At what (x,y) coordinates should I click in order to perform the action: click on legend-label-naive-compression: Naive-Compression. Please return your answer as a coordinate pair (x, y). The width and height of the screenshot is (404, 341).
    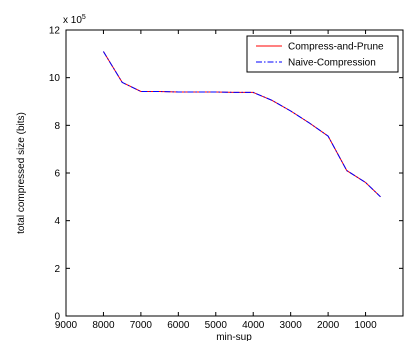
    Looking at the image, I should click on (332, 63).